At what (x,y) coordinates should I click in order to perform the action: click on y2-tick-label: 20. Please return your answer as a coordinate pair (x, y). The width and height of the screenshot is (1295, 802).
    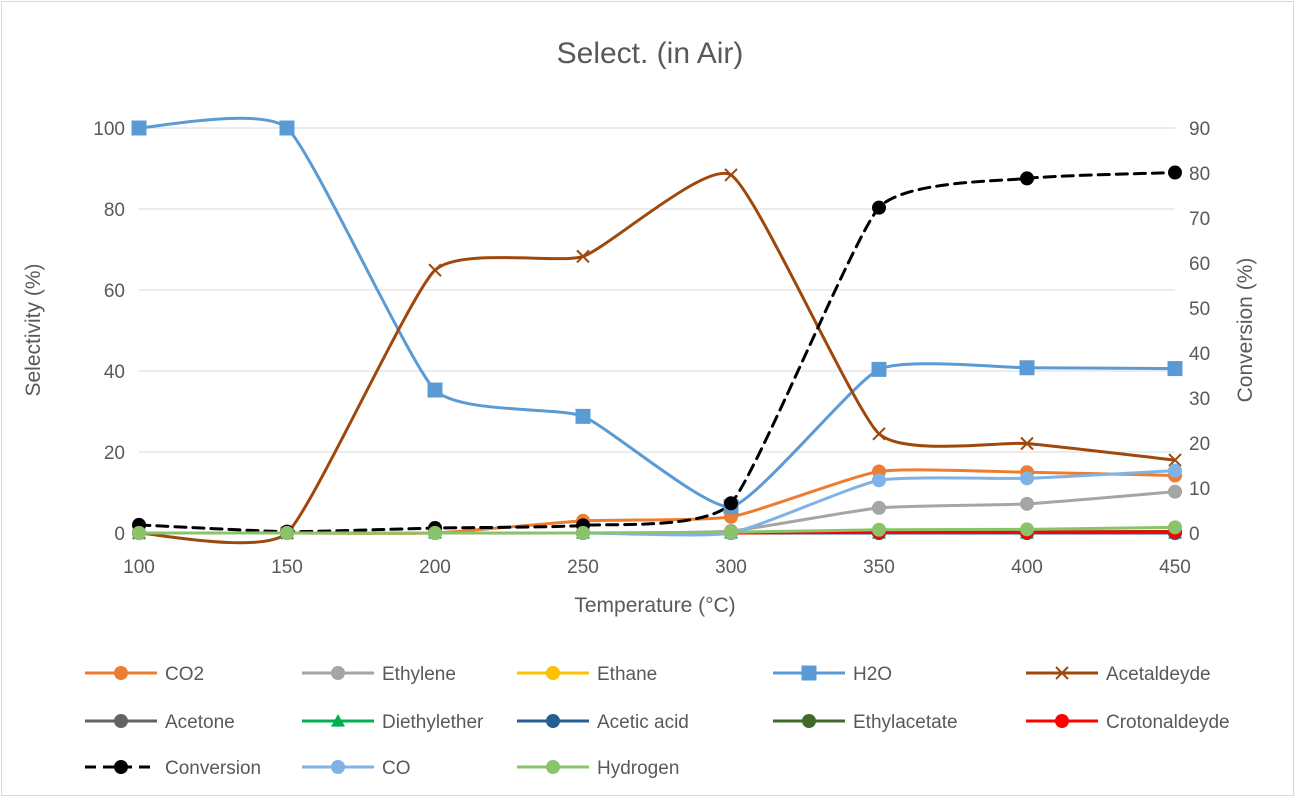
    Looking at the image, I should click on (1199, 444).